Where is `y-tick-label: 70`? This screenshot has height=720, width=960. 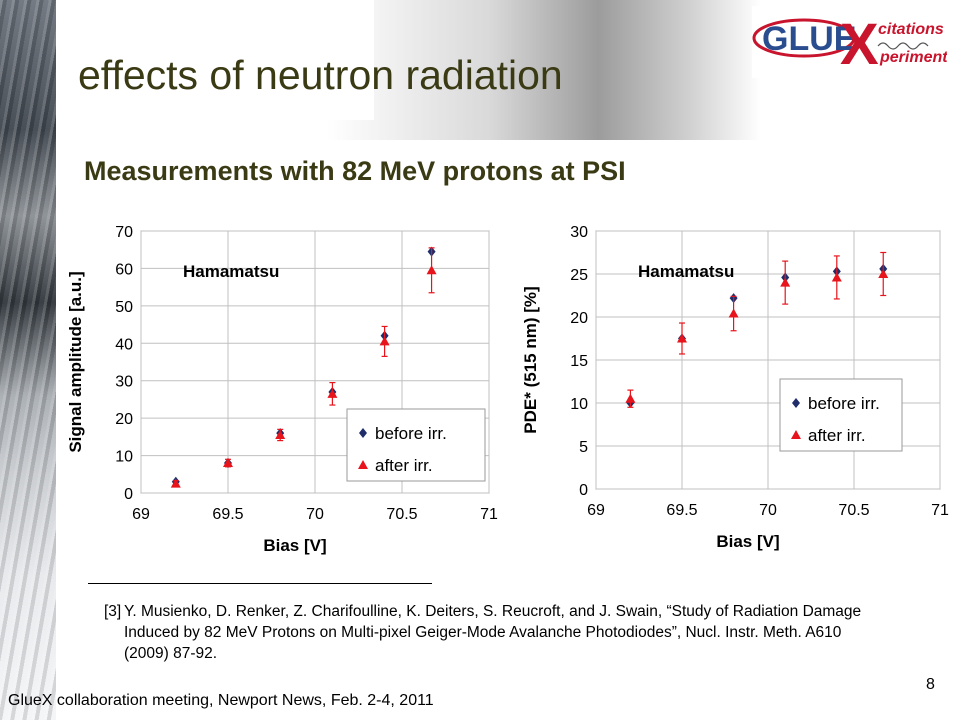 y-tick-label: 70 is located at coordinates (124, 232).